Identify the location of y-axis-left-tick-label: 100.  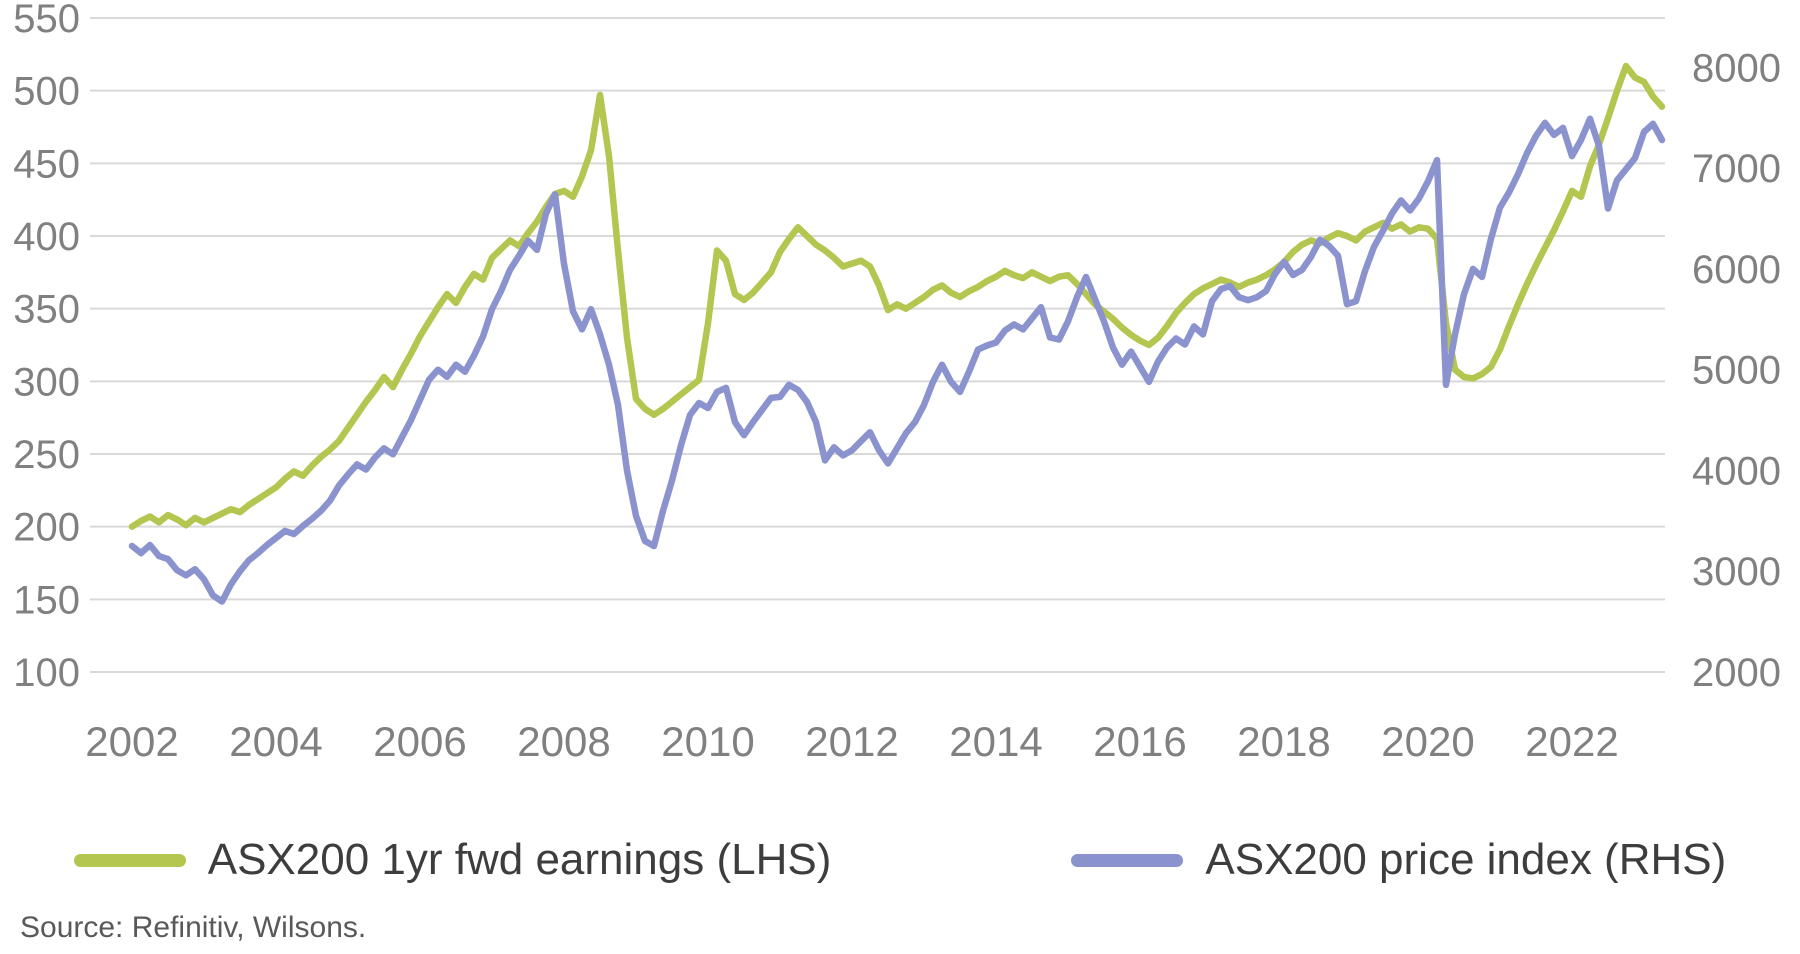
(46, 673).